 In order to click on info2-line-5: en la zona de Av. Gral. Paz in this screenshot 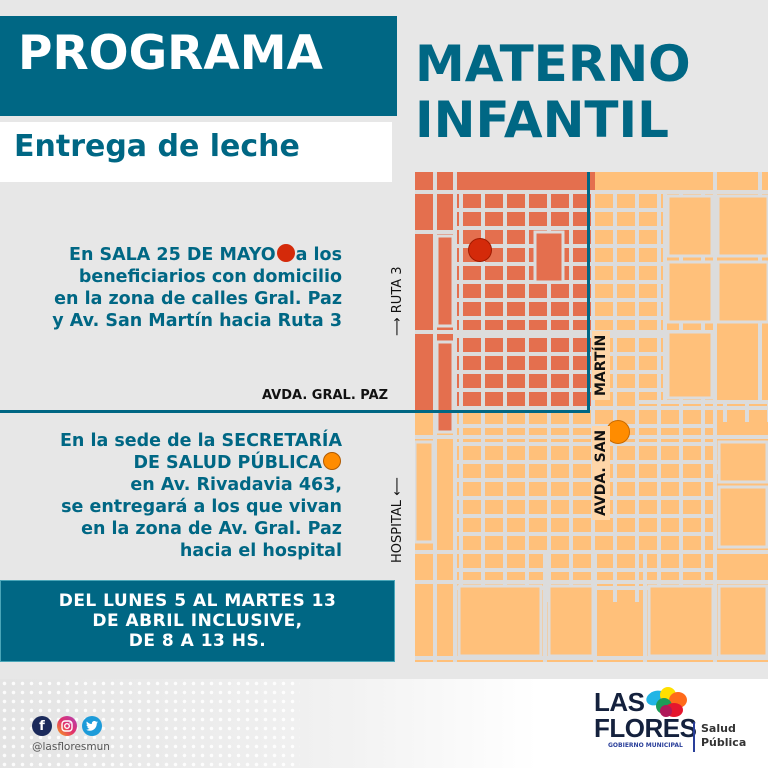, I will do `click(211, 529)`.